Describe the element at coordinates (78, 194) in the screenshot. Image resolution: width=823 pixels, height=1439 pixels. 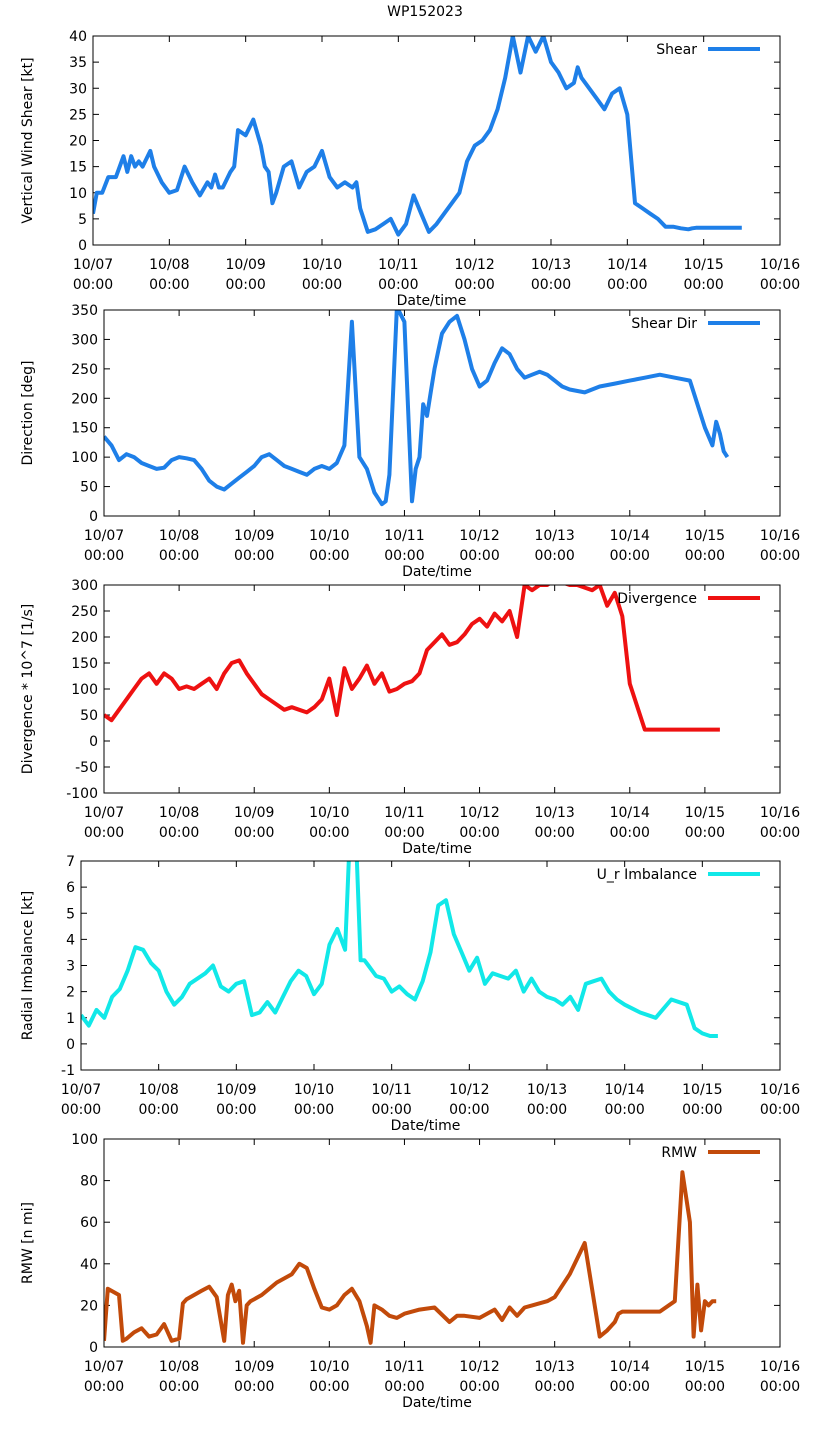
I see `y-tick-label: 10` at that location.